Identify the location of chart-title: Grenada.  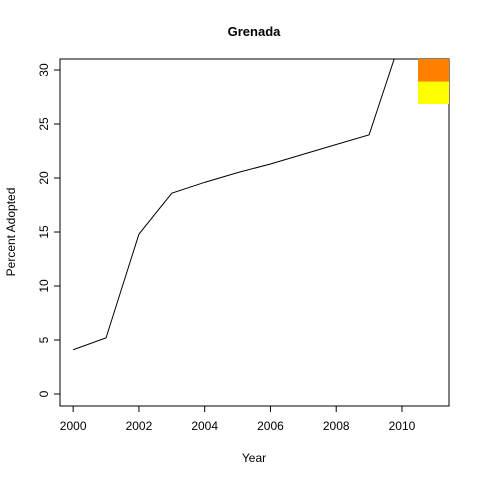
(255, 31).